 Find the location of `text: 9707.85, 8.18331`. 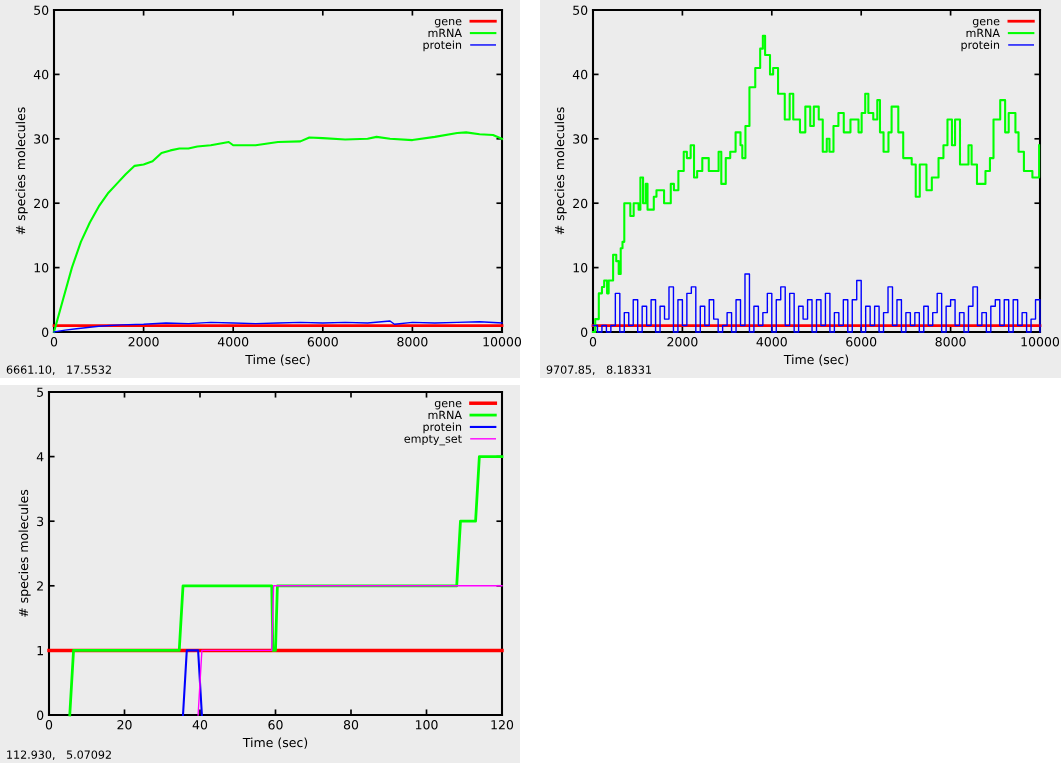

text: 9707.85, 8.18331 is located at coordinates (598, 370).